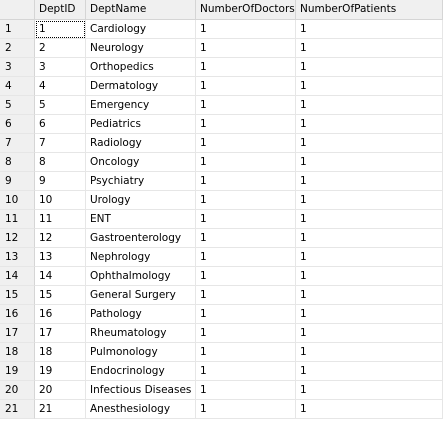 This screenshot has height=441, width=443. What do you see at coordinates (60, 162) in the screenshot?
I see `cell-deptid: 8` at bounding box center [60, 162].